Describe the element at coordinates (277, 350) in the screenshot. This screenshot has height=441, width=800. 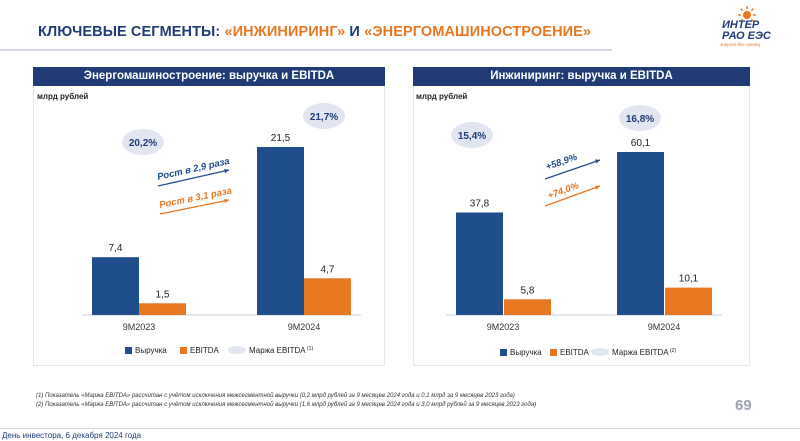
I see `left-legend-margin: Маржа EBITDA` at that location.